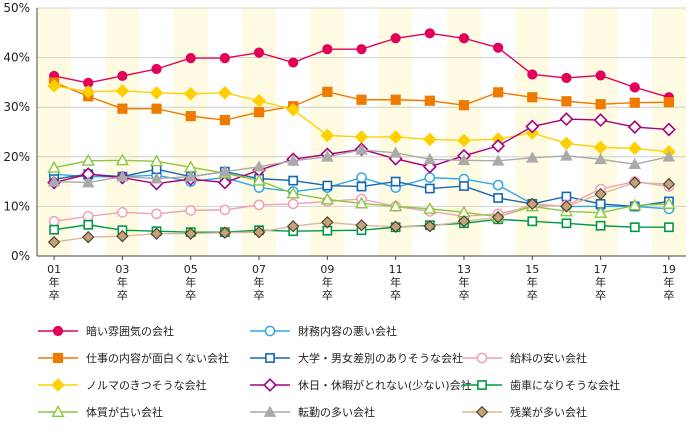 The height and width of the screenshot is (438, 692). I want to click on x-tick-label: 15 年卒, so click(532, 282).